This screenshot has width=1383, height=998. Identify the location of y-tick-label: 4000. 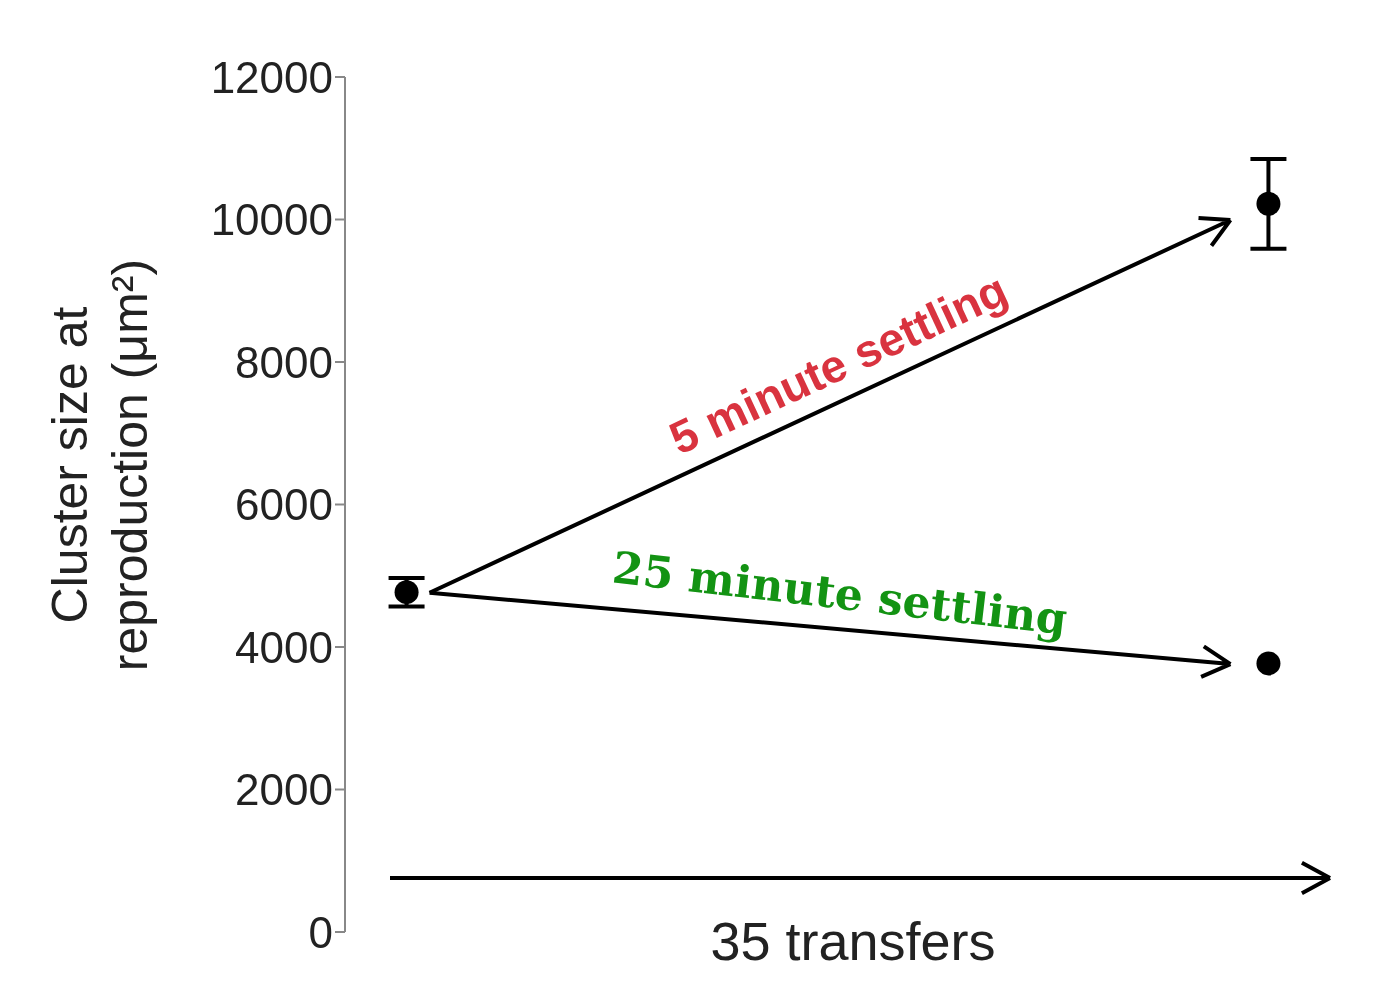
(284, 647).